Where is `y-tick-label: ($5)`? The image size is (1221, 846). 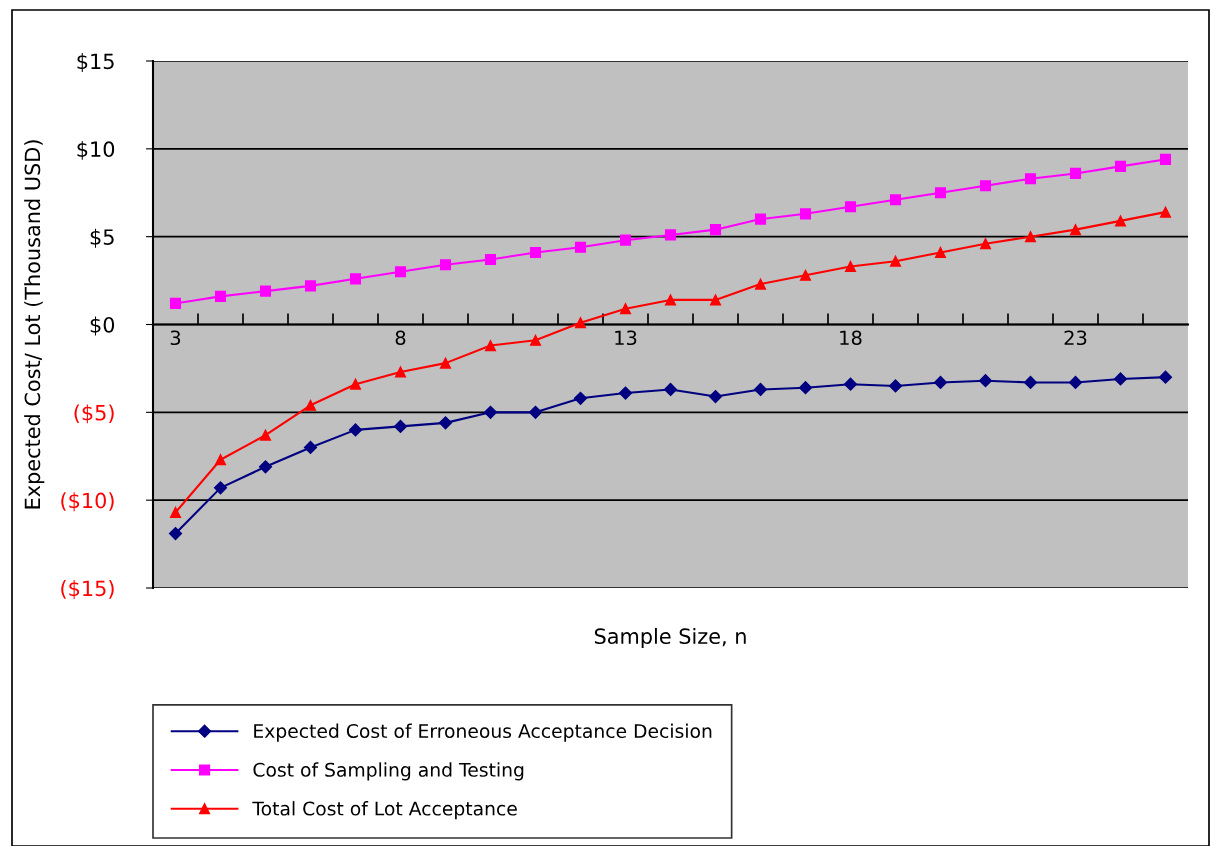 y-tick-label: ($5) is located at coordinates (94, 414).